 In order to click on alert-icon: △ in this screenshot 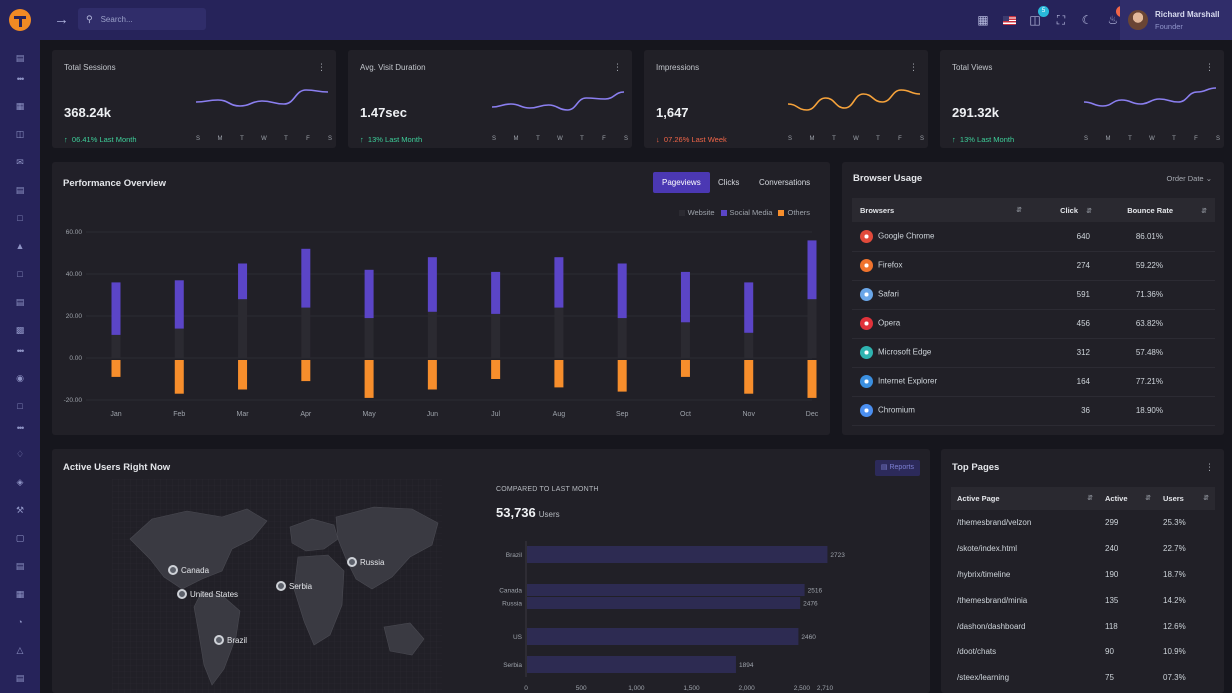, I will do `click(20, 650)`.